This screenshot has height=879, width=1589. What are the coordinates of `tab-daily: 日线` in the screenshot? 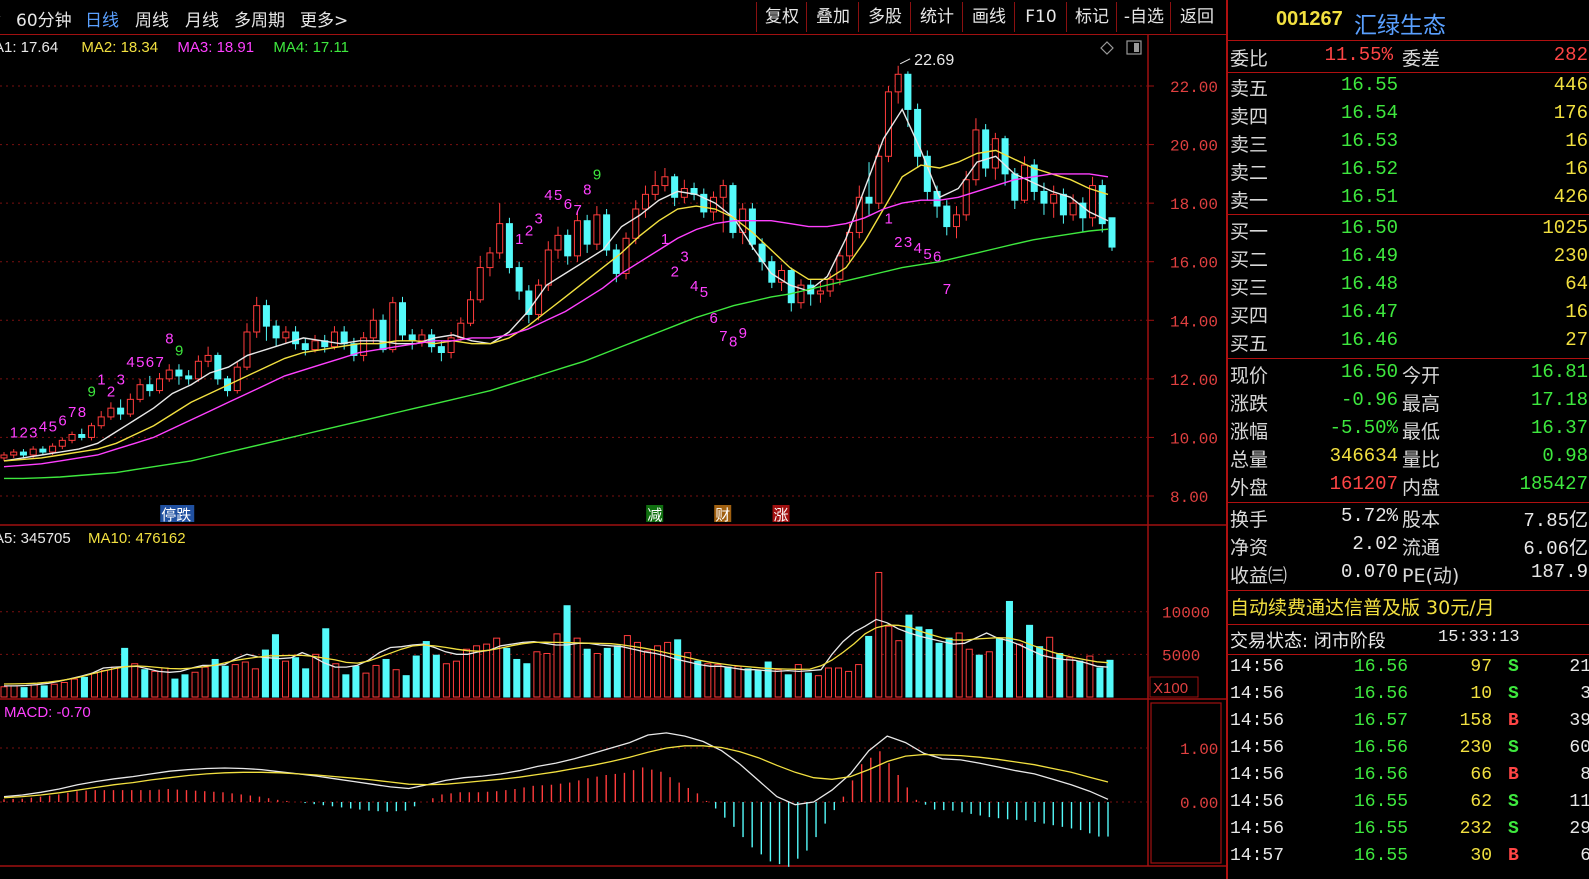 It's located at (102, 21).